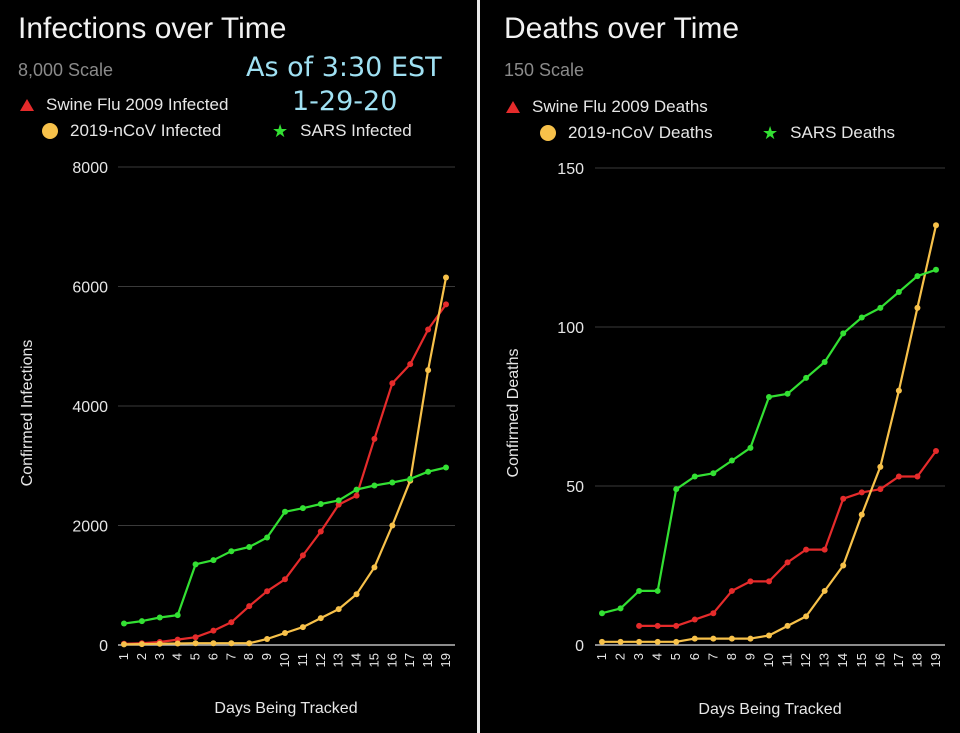  What do you see at coordinates (90, 288) in the screenshot?
I see `y-tick-label: 6000` at bounding box center [90, 288].